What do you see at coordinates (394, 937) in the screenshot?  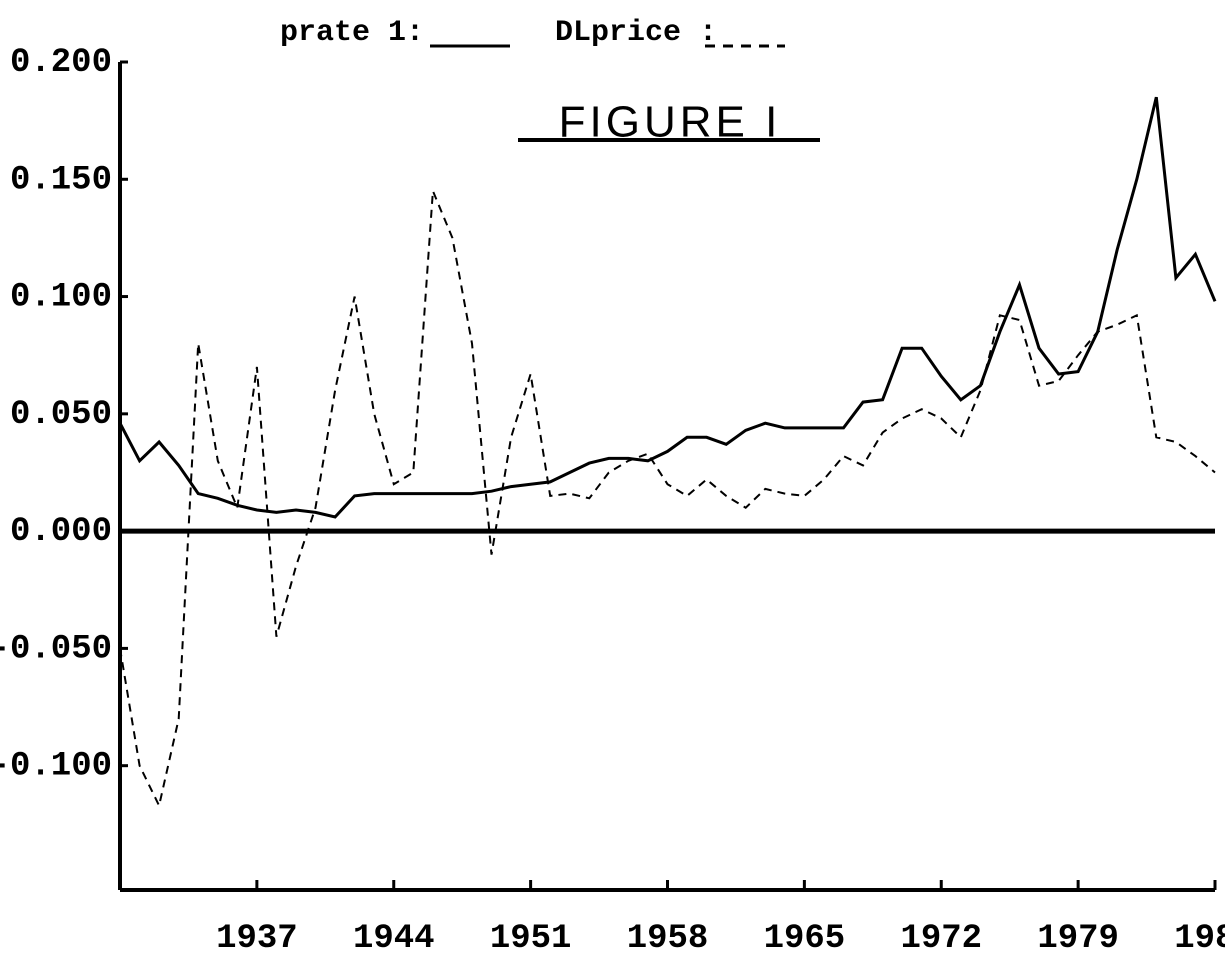 I see `x-tick-label: 1944` at bounding box center [394, 937].